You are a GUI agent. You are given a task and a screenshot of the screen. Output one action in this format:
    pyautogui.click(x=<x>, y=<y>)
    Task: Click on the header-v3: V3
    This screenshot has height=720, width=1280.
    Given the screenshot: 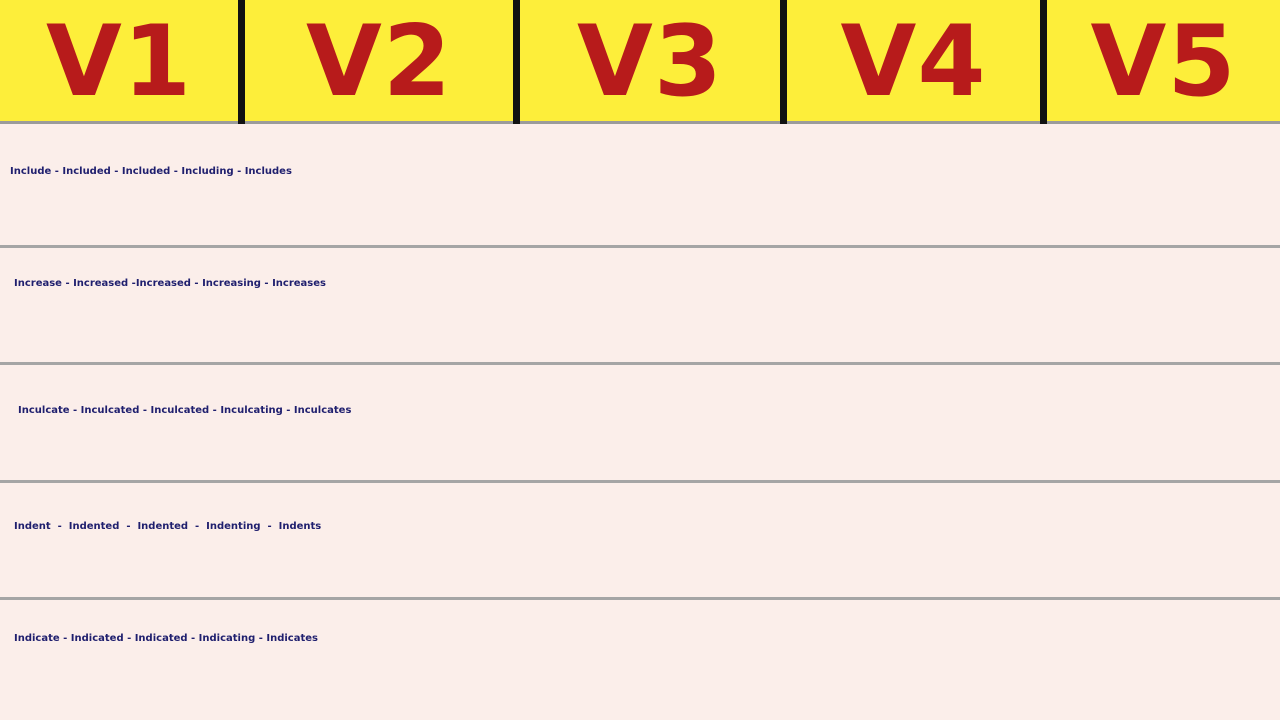 What is the action you would take?
    pyautogui.click(x=650, y=62)
    